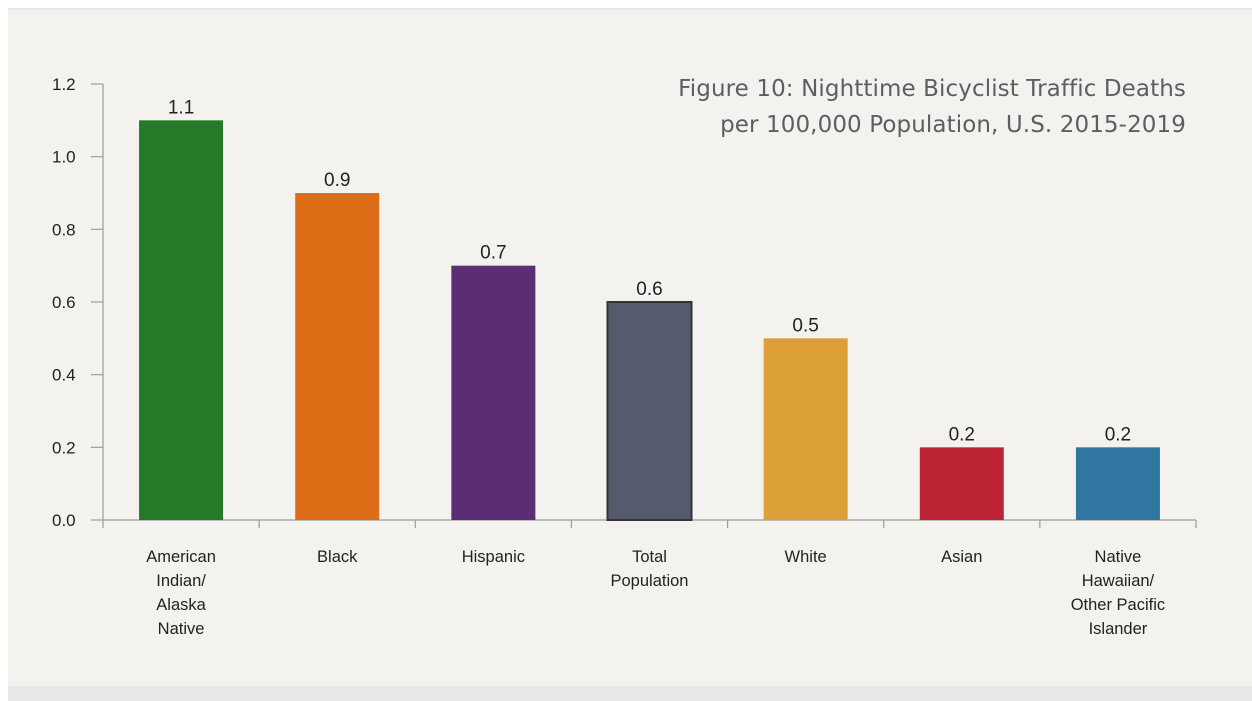 The height and width of the screenshot is (701, 1252). What do you see at coordinates (64, 447) in the screenshot?
I see `y-tick-label: 0.2` at bounding box center [64, 447].